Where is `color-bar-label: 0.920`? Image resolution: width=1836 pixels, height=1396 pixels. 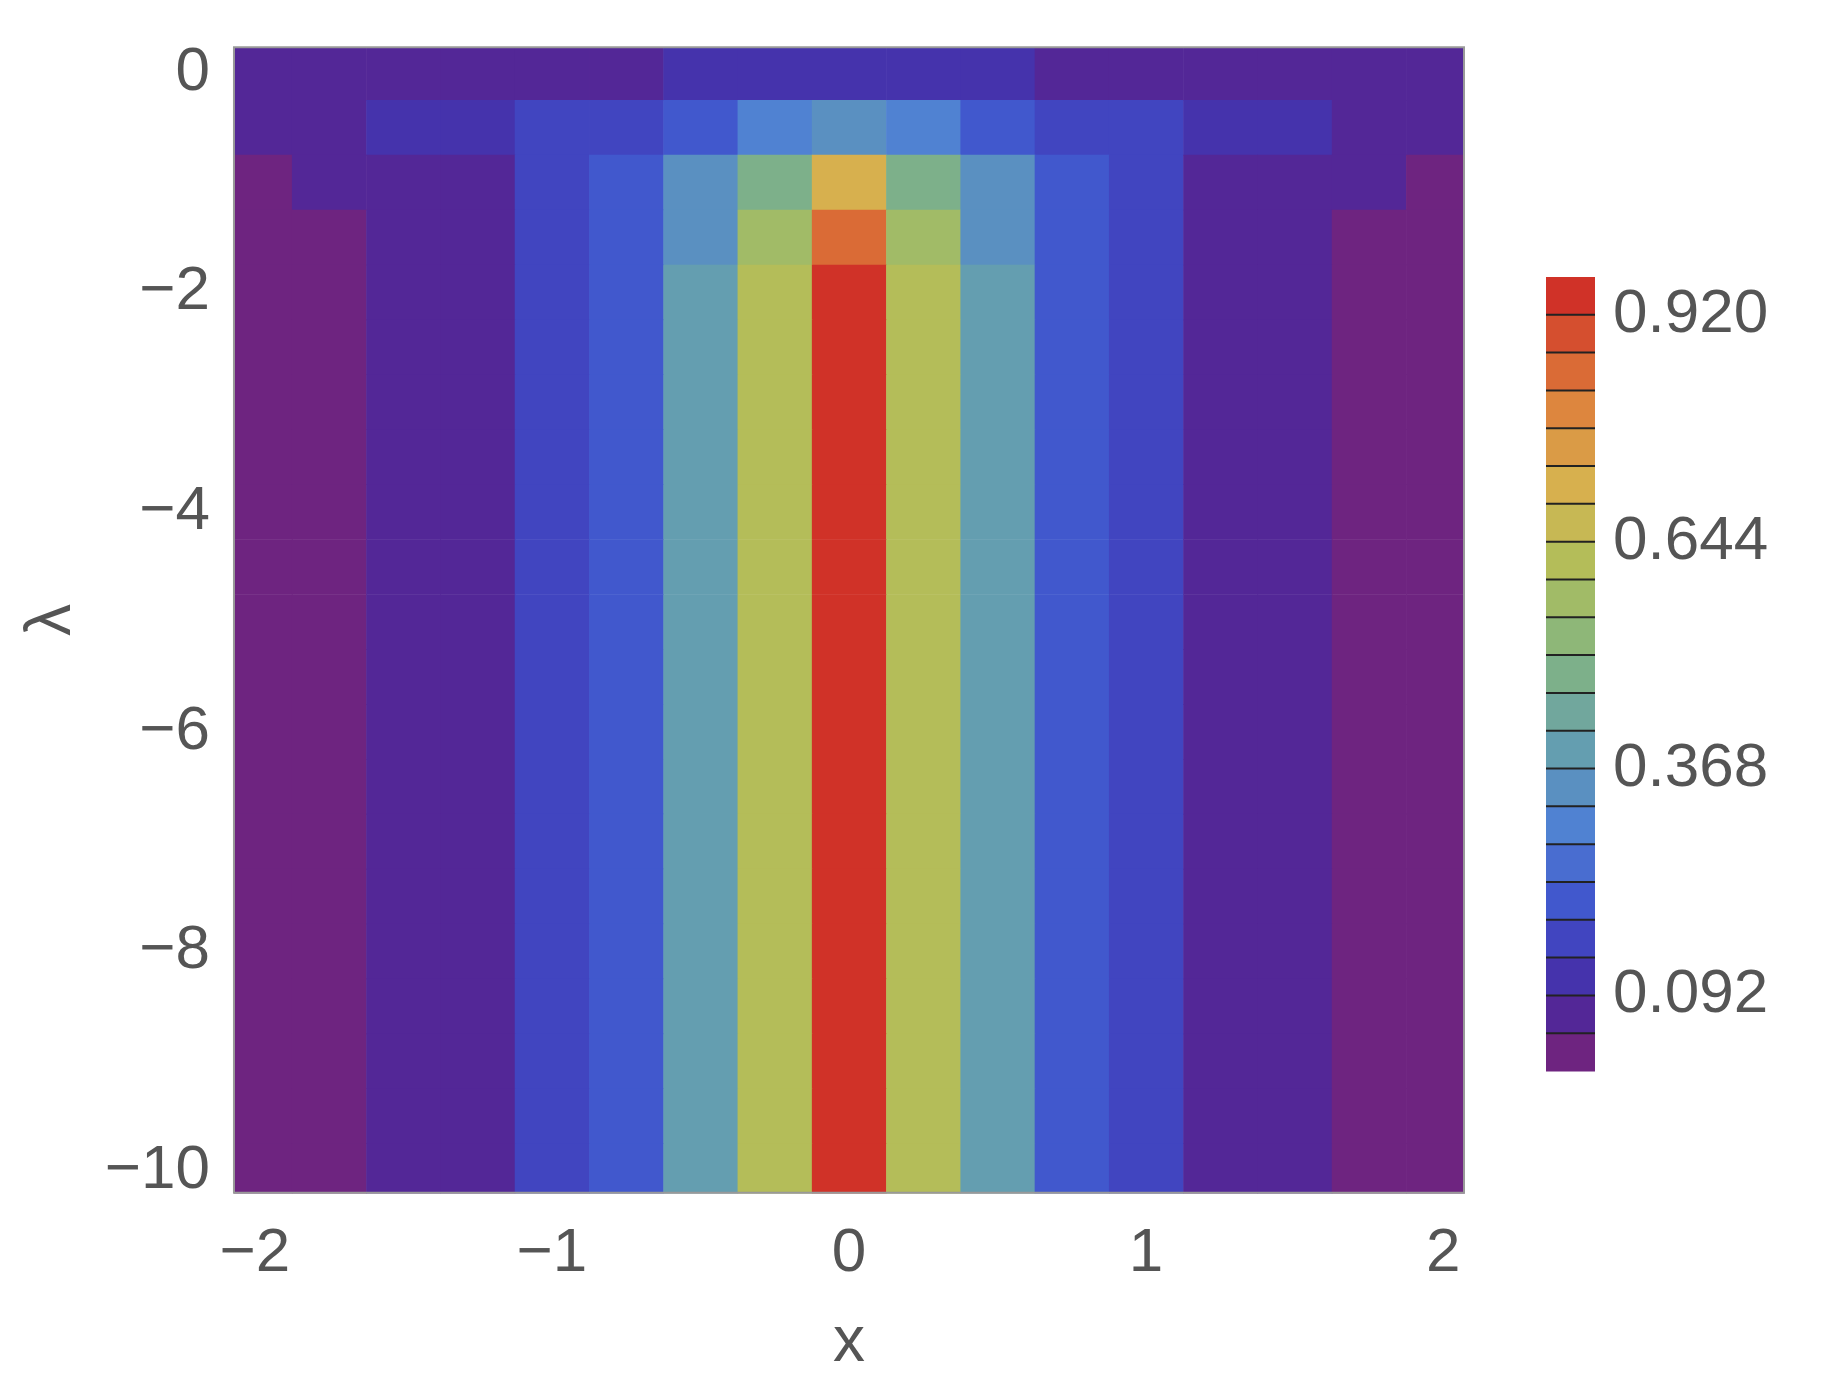
color-bar-label: 0.920 is located at coordinates (1691, 310).